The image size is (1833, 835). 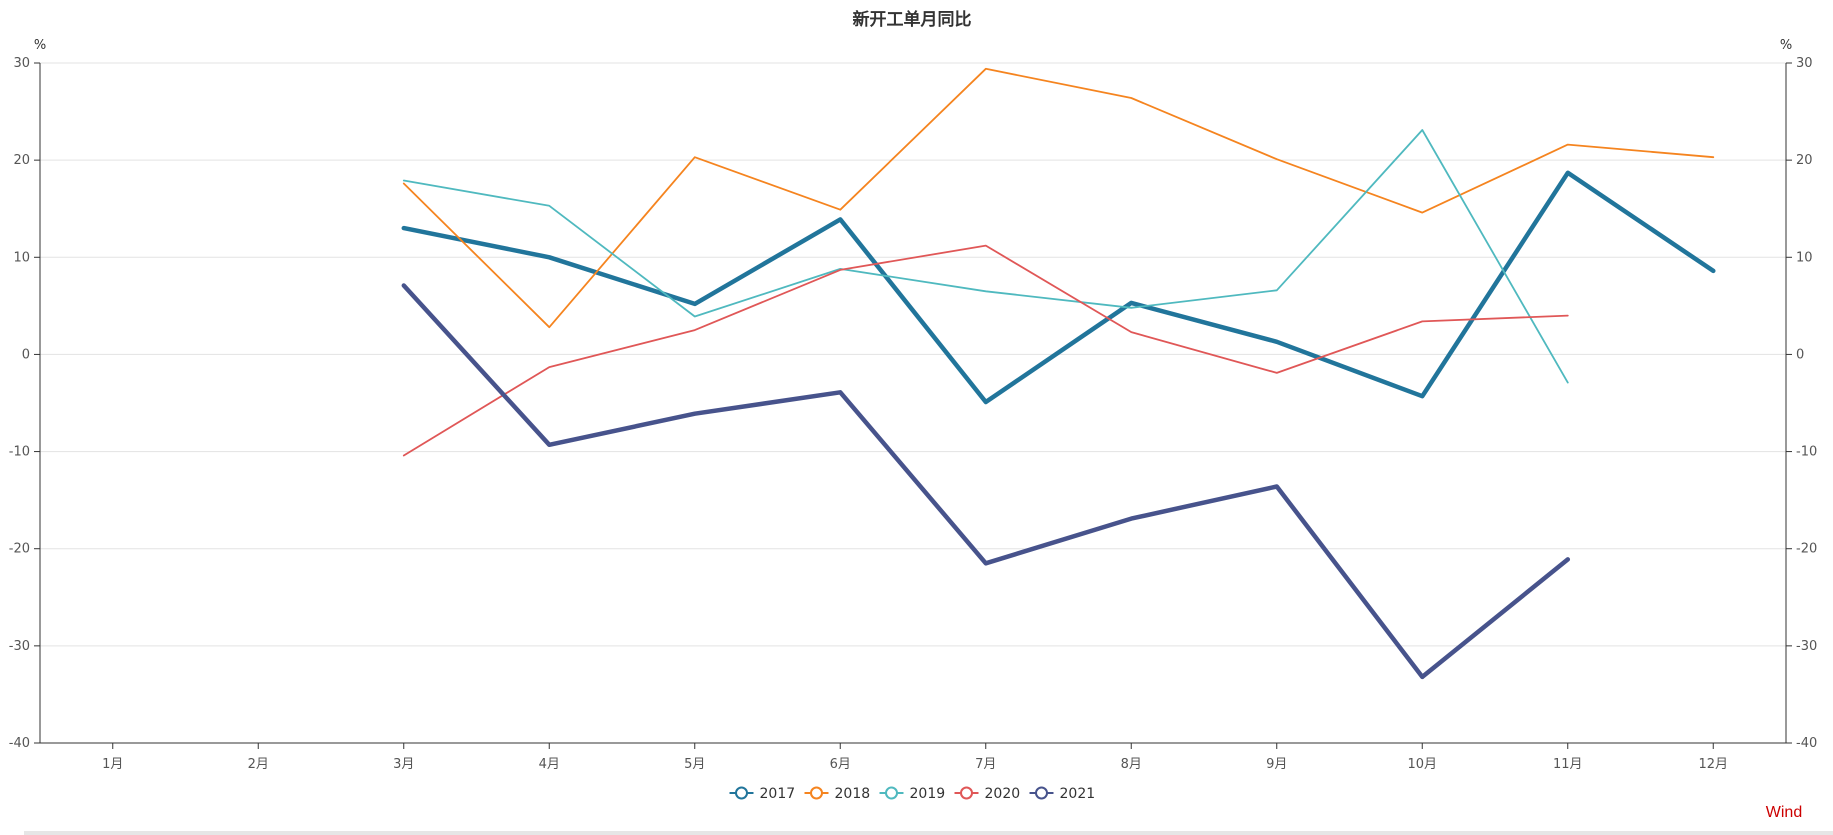 I want to click on right-y-tick-label: 20, so click(x=1804, y=160).